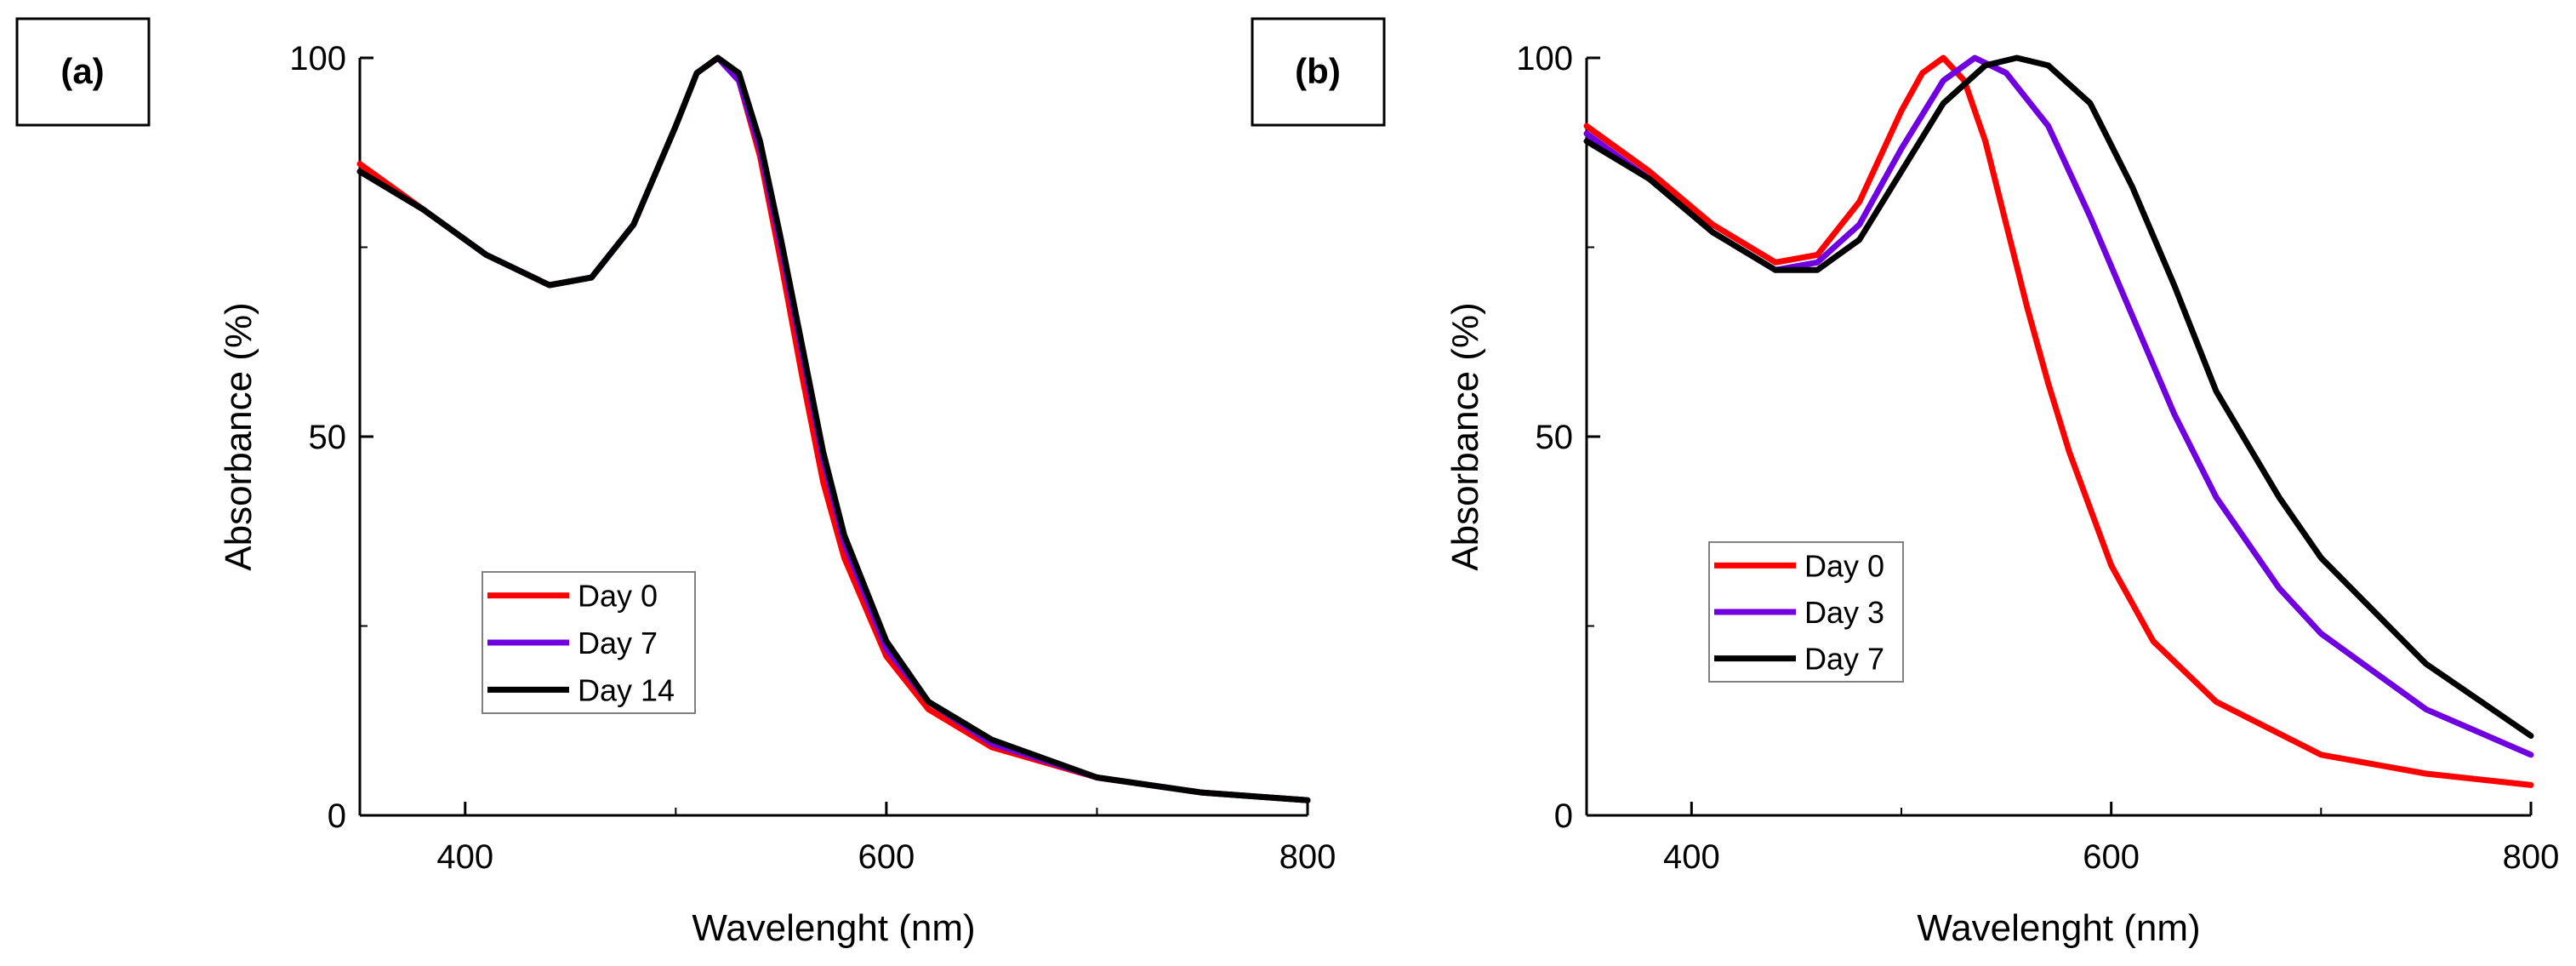  I want to click on panel-label-box: (a), so click(83, 72).